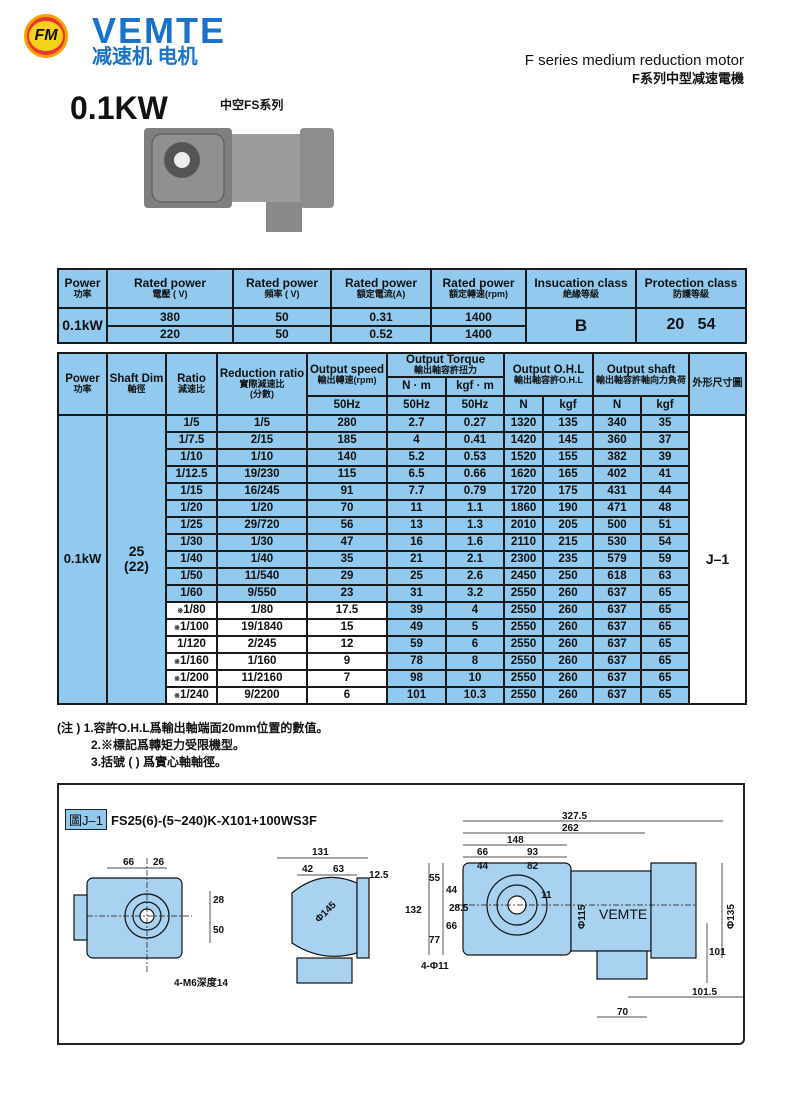  What do you see at coordinates (731, 916) in the screenshot?
I see `dim-label: Φ135` at bounding box center [731, 916].